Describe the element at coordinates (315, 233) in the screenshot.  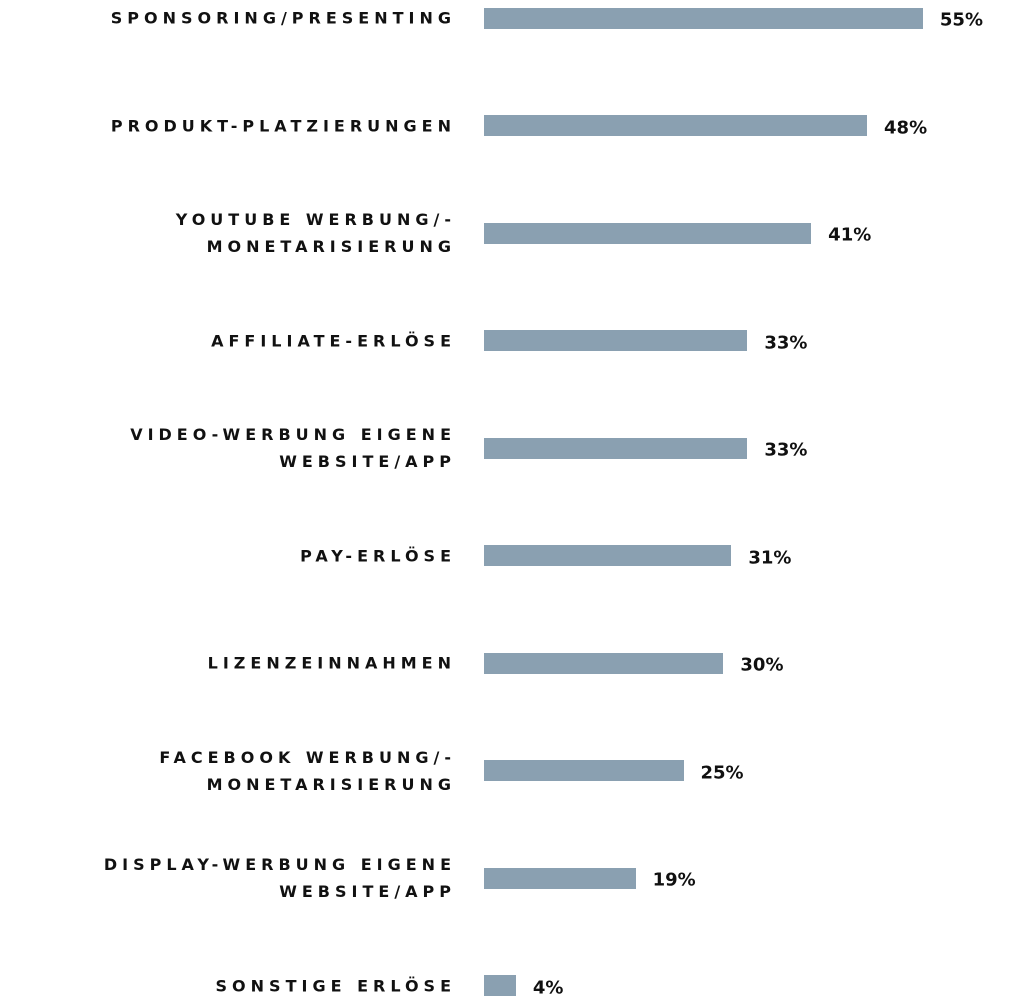
I see `category-label: YOUTUBE WERBUNG/- MONETARISIERUNG` at that location.